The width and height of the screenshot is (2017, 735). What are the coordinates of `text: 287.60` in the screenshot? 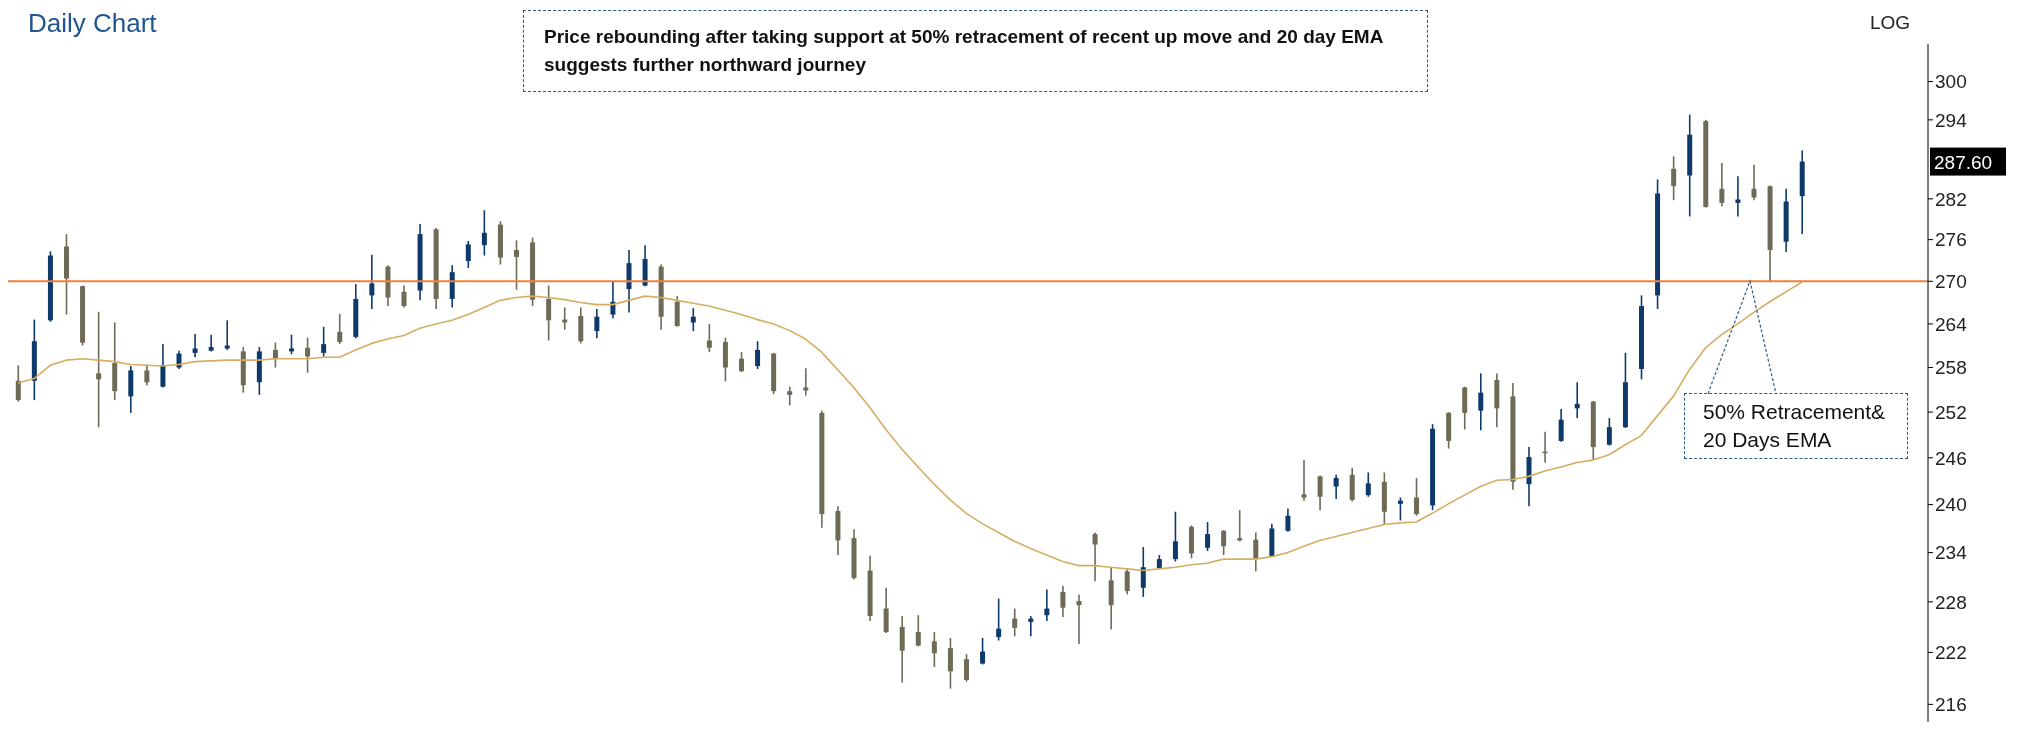 It's located at (1963, 162).